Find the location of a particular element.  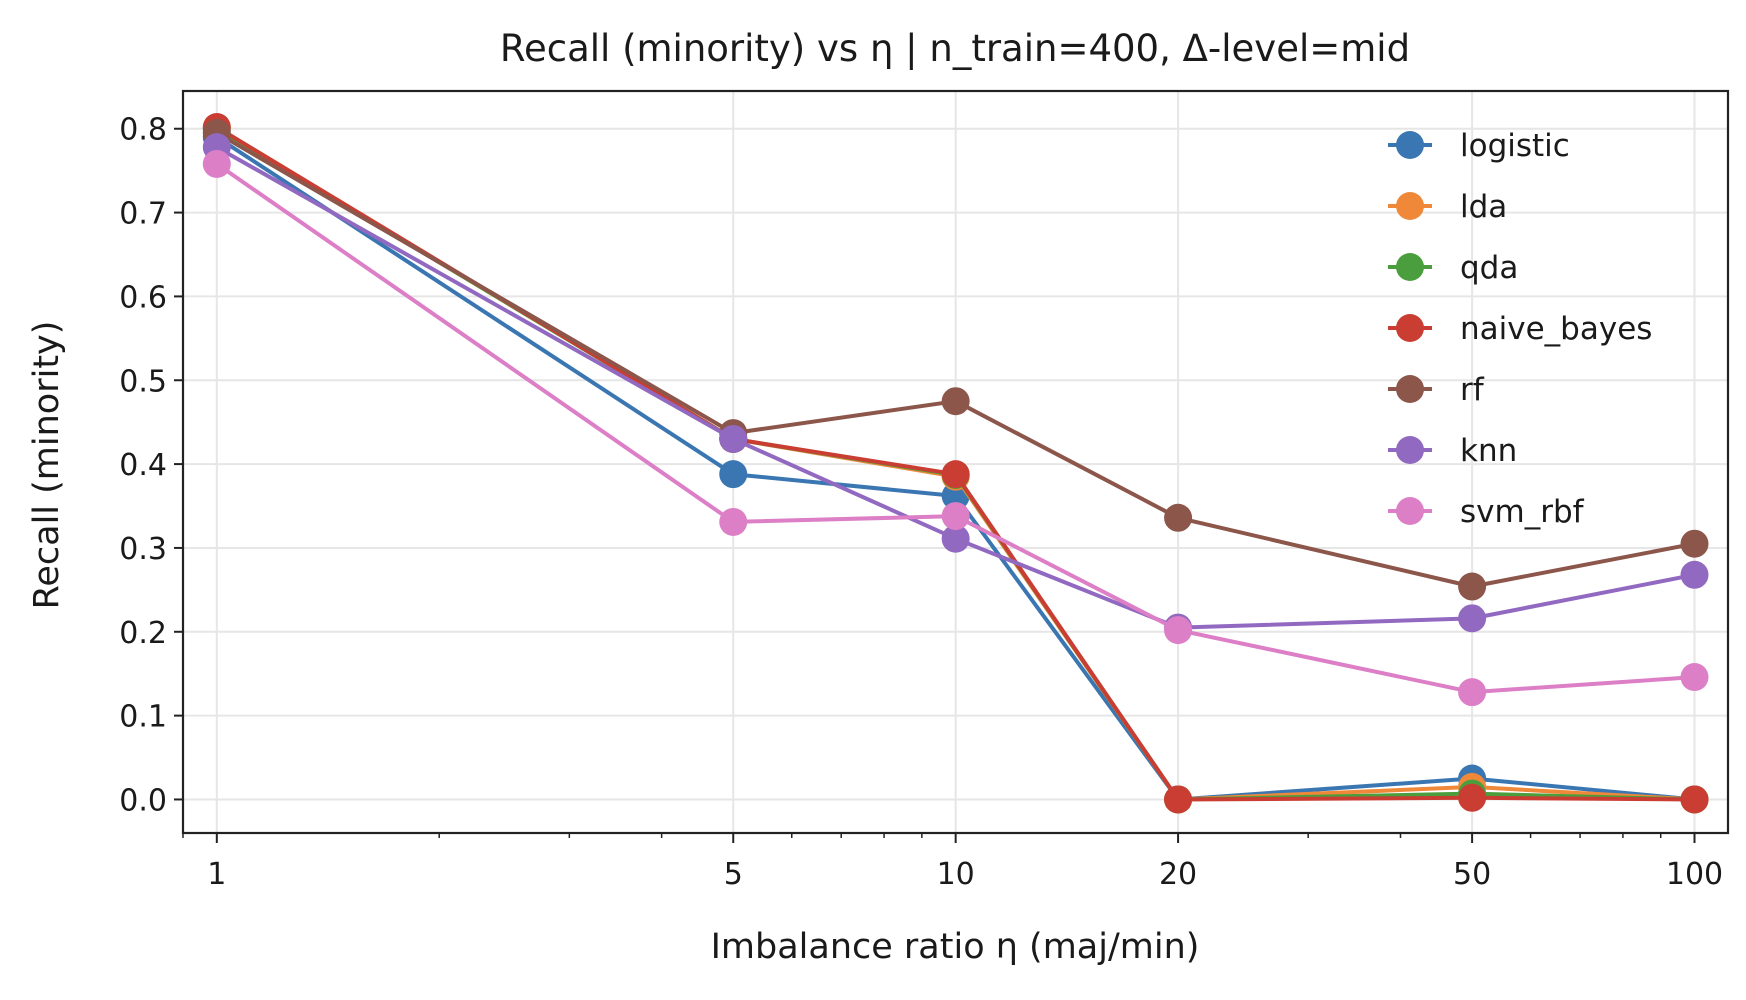

legend-item-svm_rbf: svm_rbf is located at coordinates (1486, 512).